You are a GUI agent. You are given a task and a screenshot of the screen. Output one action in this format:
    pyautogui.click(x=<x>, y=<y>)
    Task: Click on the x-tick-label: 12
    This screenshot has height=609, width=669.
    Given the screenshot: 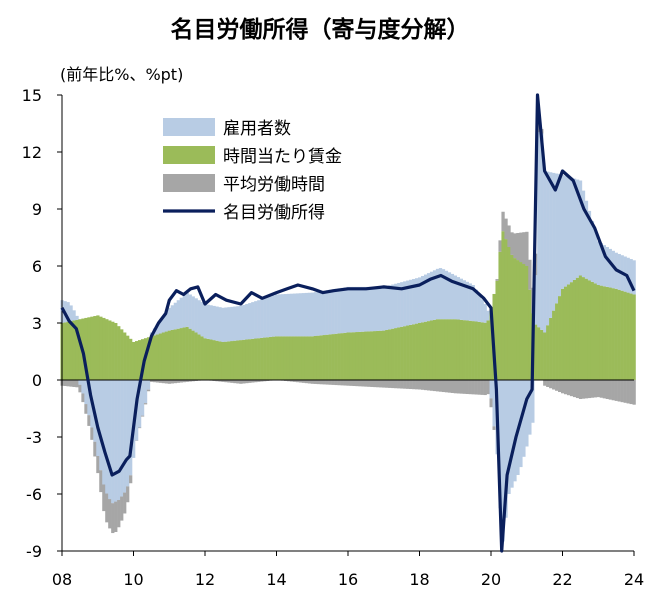 What is the action you would take?
    pyautogui.click(x=205, y=579)
    